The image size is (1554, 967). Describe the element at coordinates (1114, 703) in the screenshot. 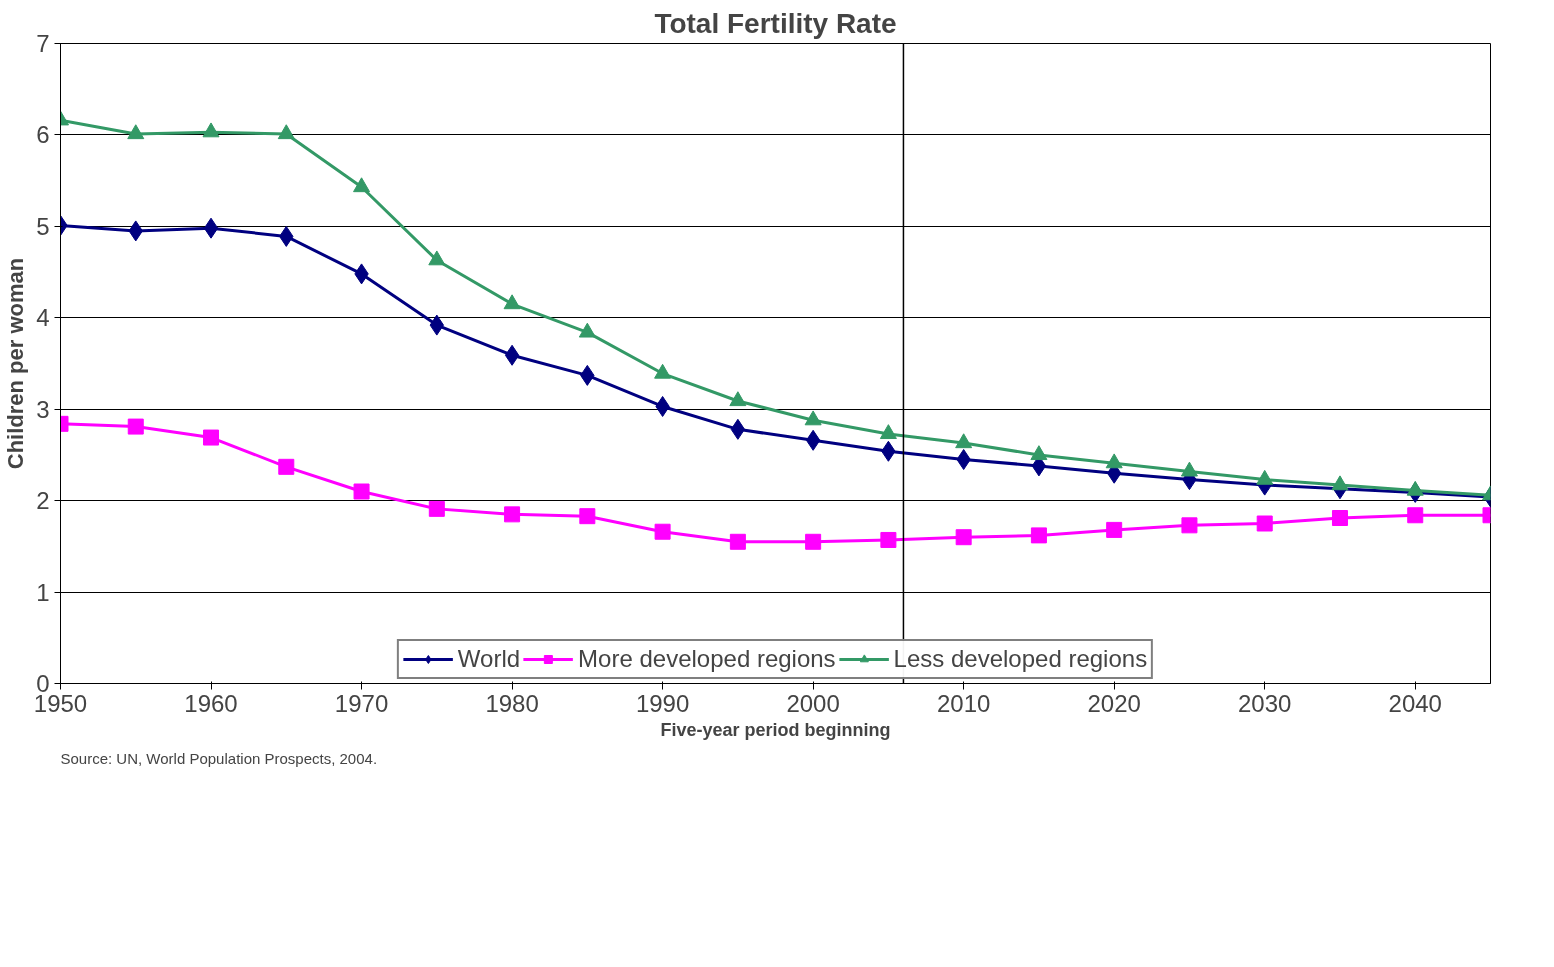

I see `x-tick-label: 2020` at that location.